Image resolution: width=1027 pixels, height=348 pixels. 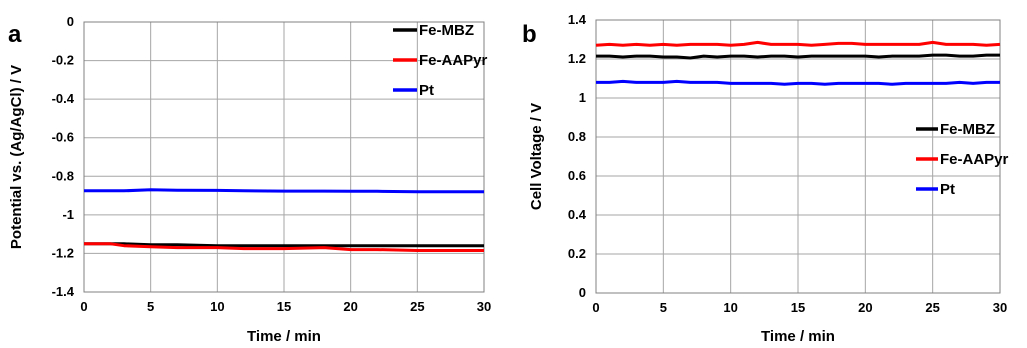 What do you see at coordinates (68, 214) in the screenshot?
I see `y-tick-label: -1` at bounding box center [68, 214].